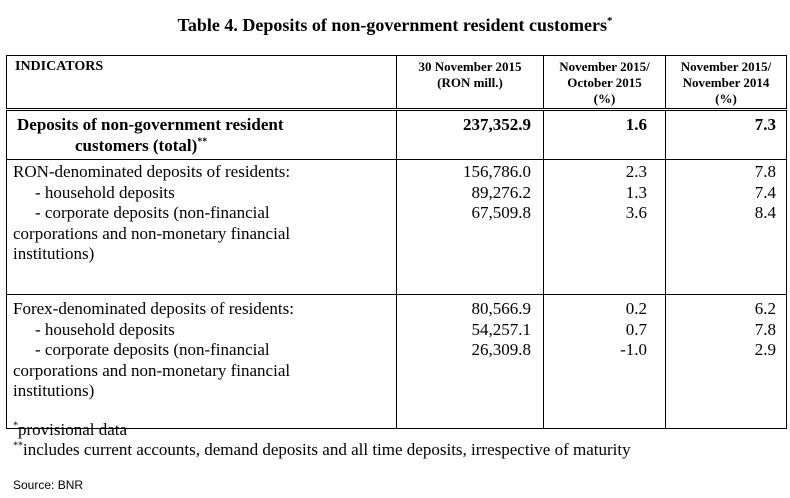 The width and height of the screenshot is (790, 498). What do you see at coordinates (54, 390) in the screenshot?
I see `forex-label-corporate-cont: institutions)` at bounding box center [54, 390].